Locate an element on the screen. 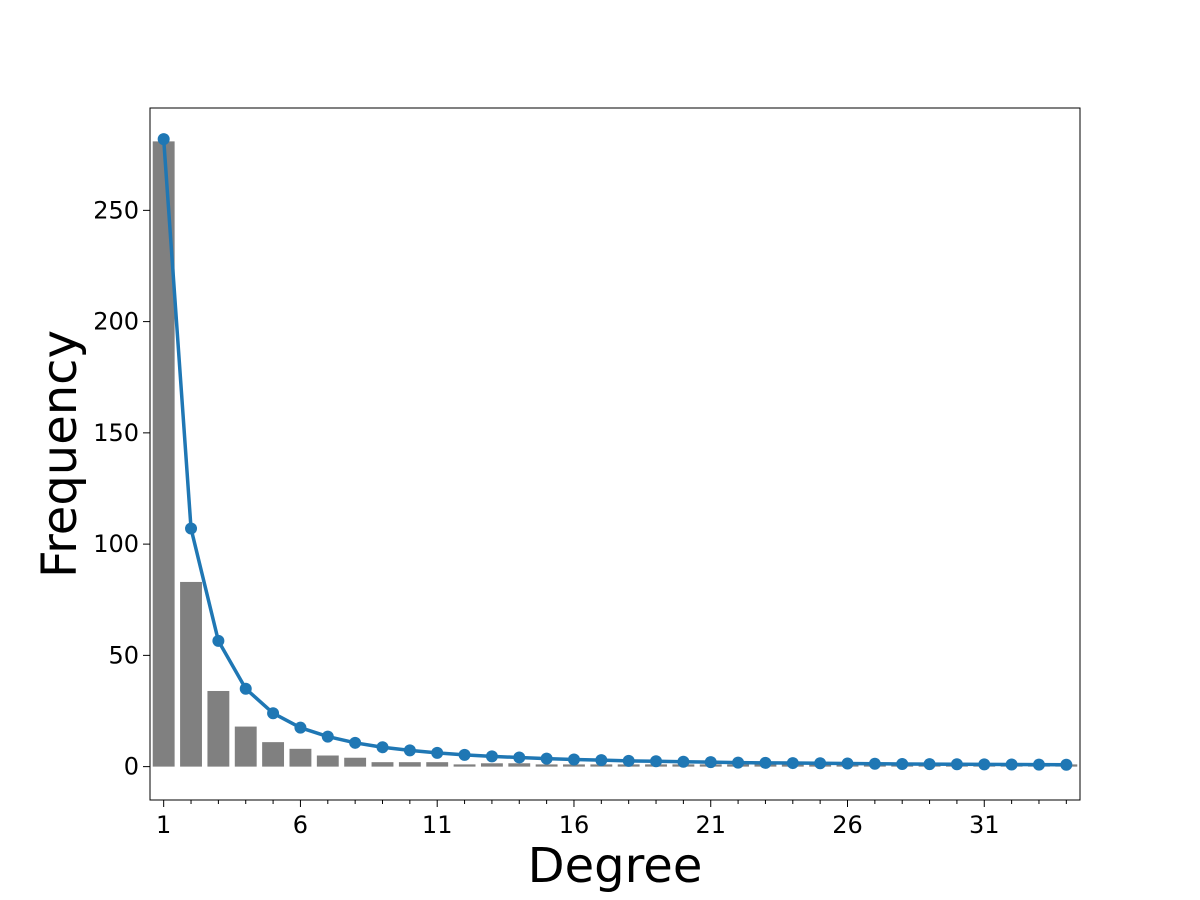 Image resolution: width=1200 pixels, height=900 pixels. y-tick-label: 250 is located at coordinates (116, 210).